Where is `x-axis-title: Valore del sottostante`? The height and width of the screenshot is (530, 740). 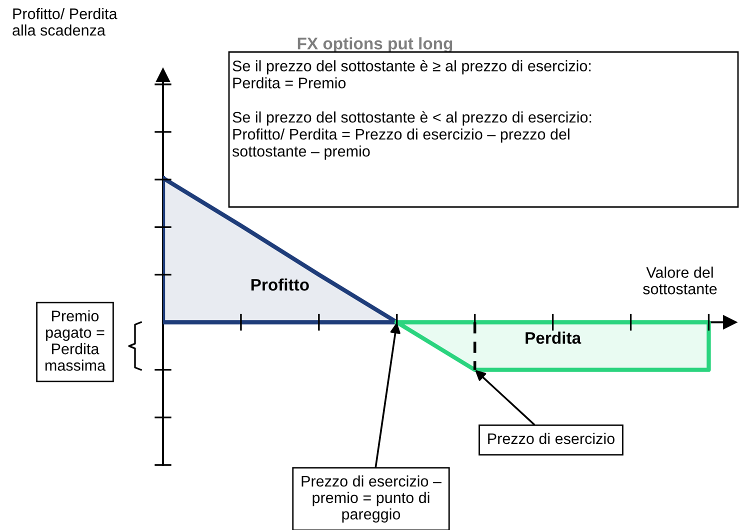
x-axis-title: Valore del sottostante is located at coordinates (680, 280).